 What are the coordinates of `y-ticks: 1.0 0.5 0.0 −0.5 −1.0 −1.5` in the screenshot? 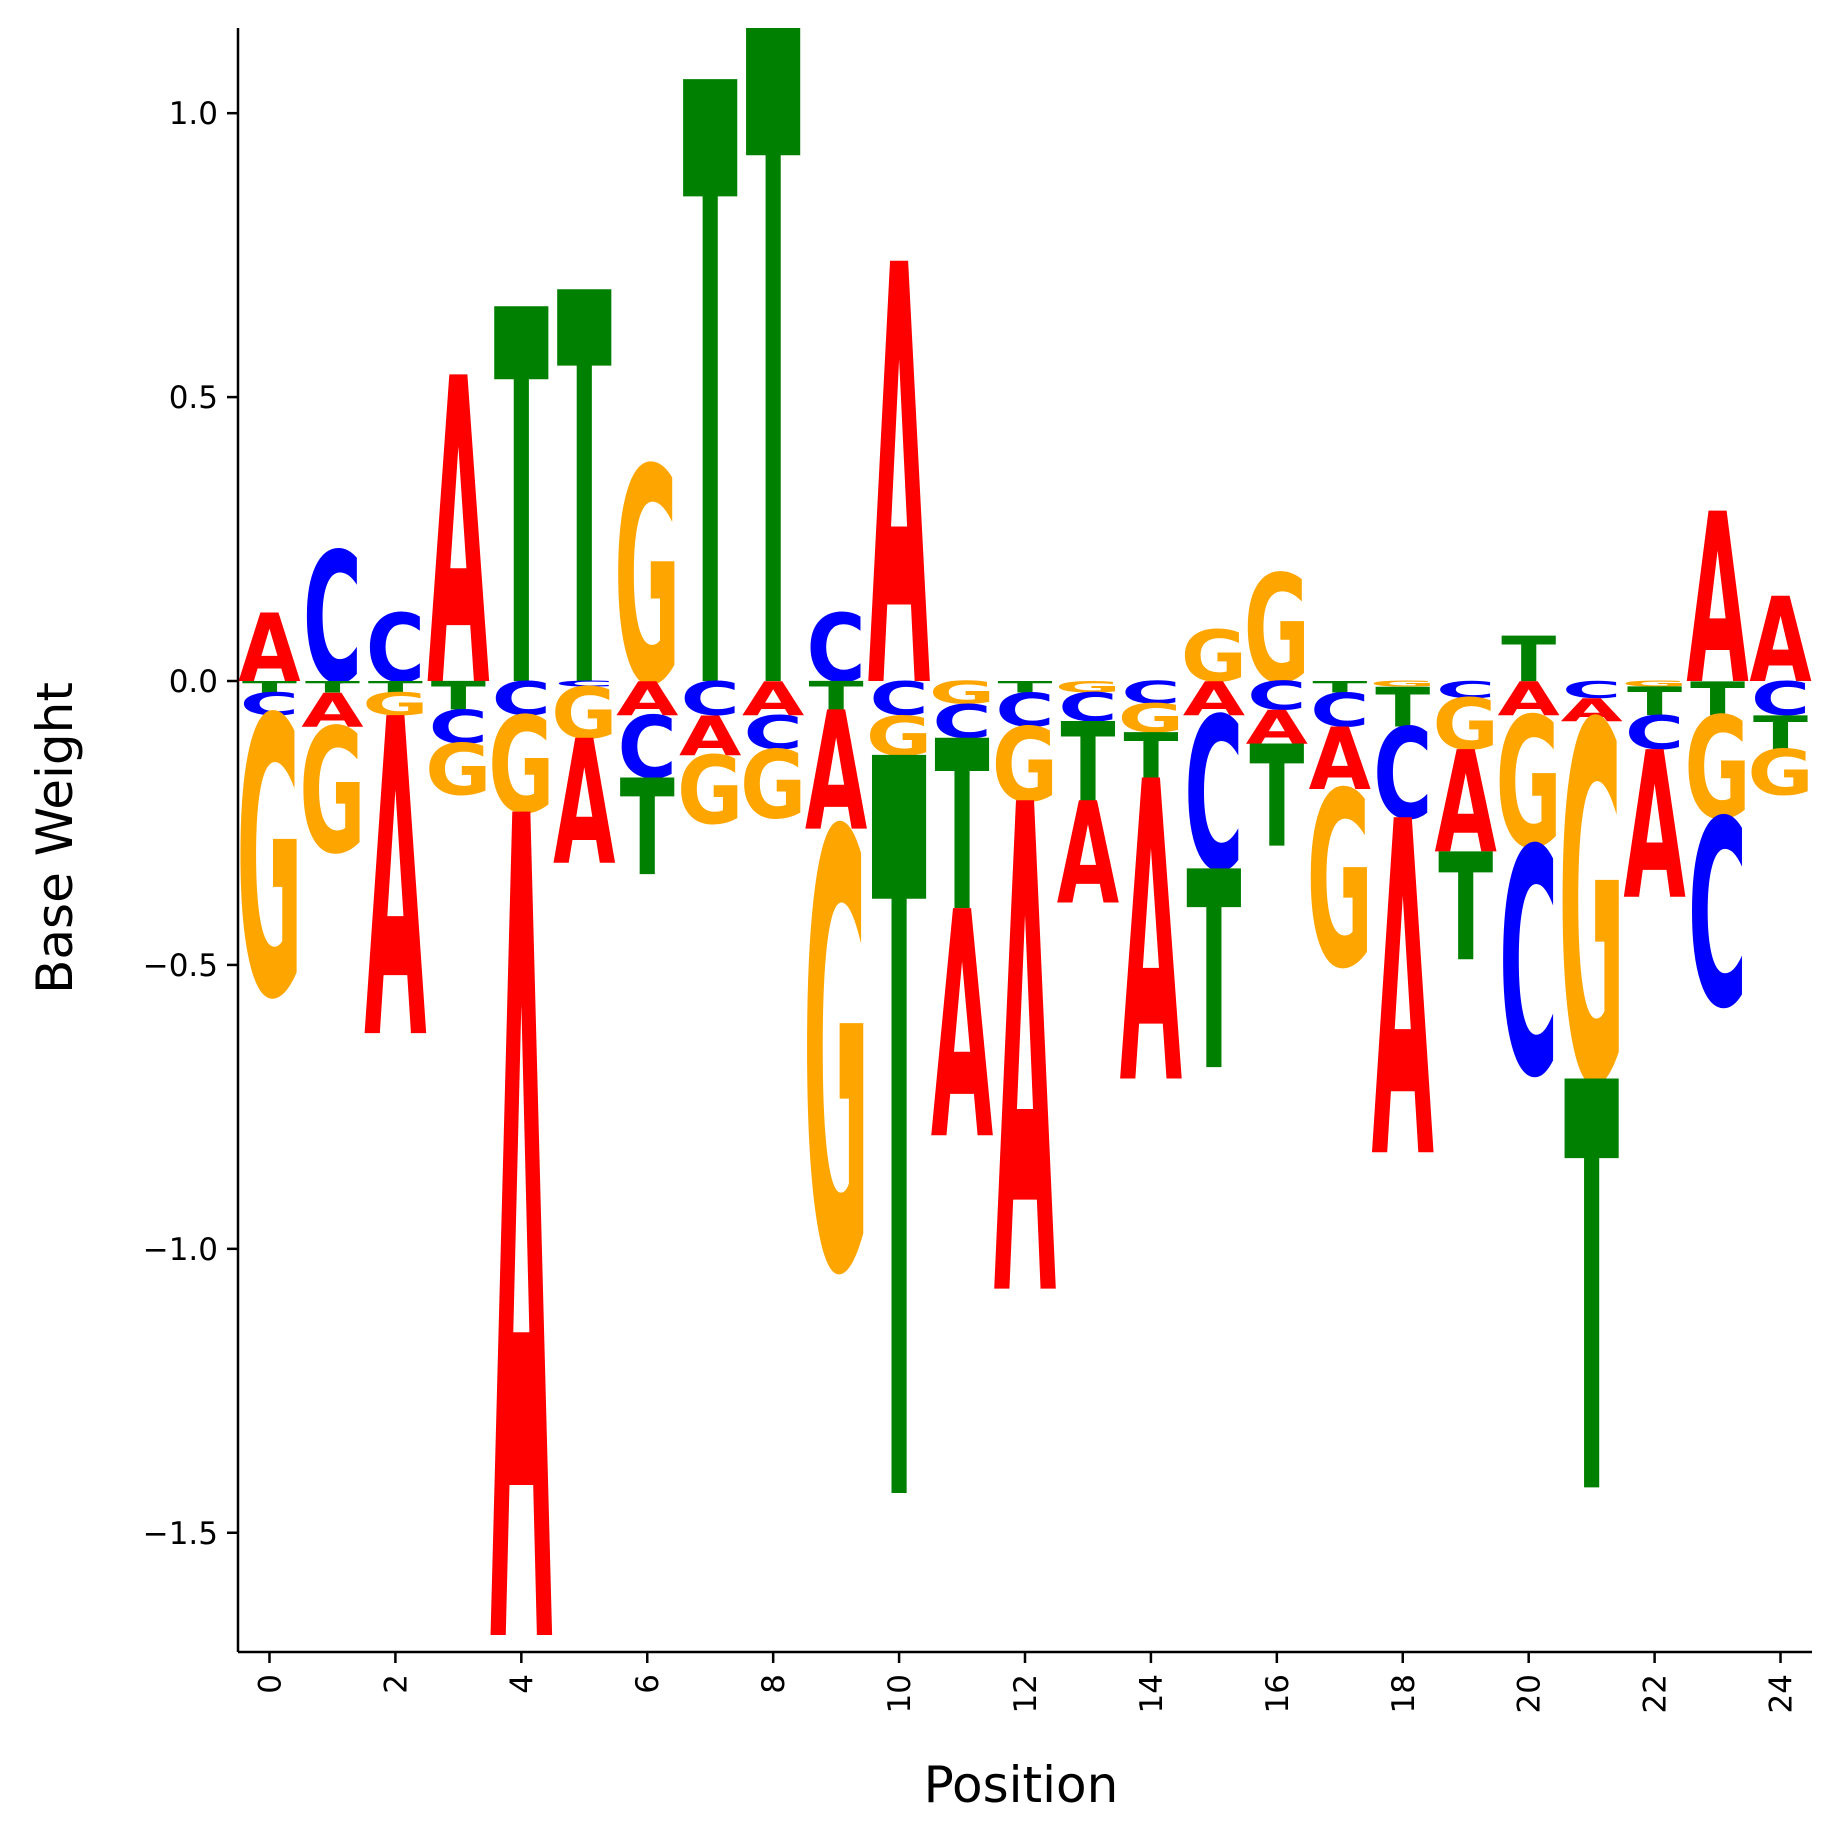 It's located at (190, 824).